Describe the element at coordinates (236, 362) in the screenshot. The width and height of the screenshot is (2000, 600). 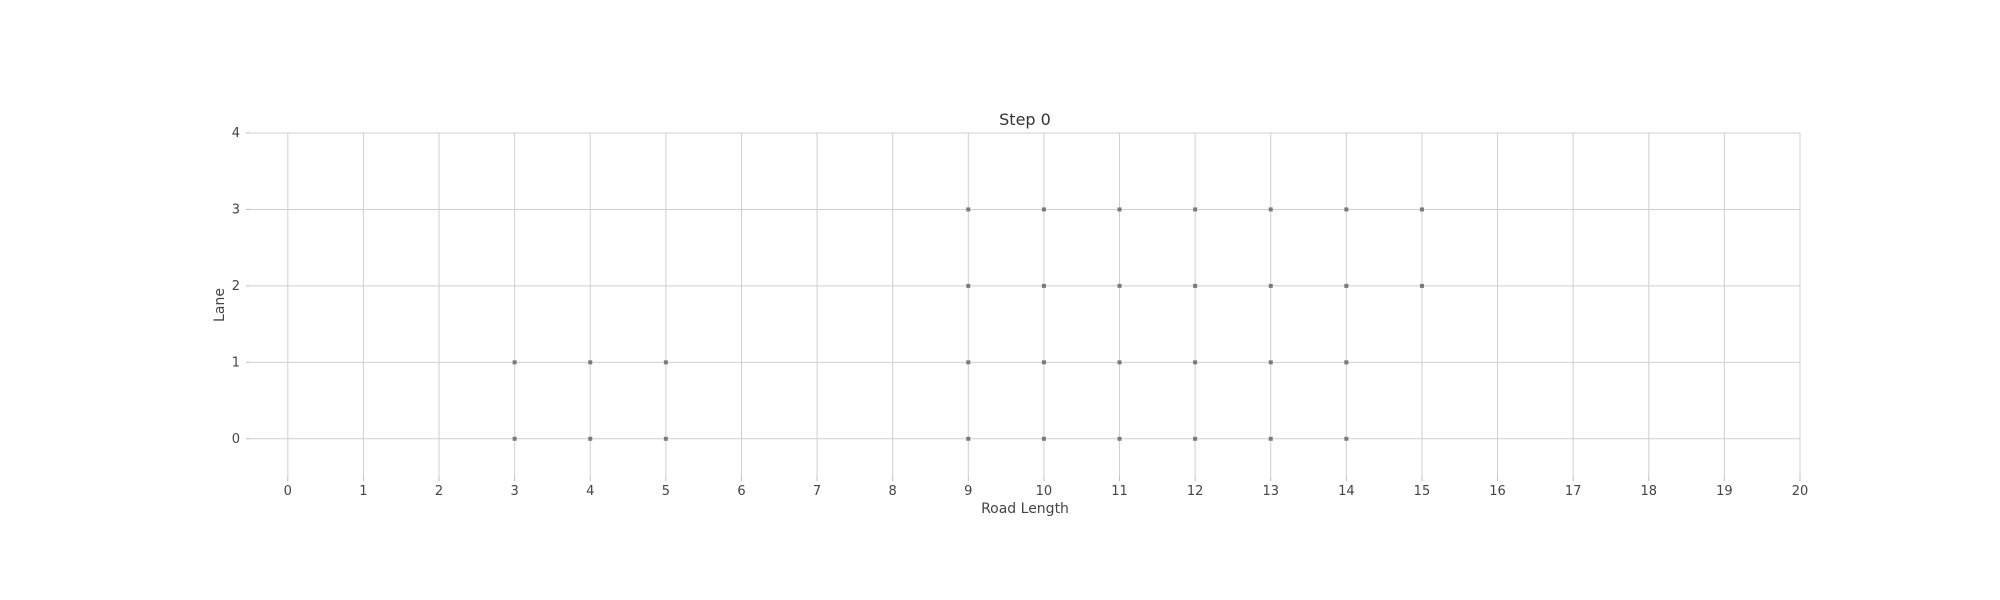
I see `y-tick-label: 1` at that location.